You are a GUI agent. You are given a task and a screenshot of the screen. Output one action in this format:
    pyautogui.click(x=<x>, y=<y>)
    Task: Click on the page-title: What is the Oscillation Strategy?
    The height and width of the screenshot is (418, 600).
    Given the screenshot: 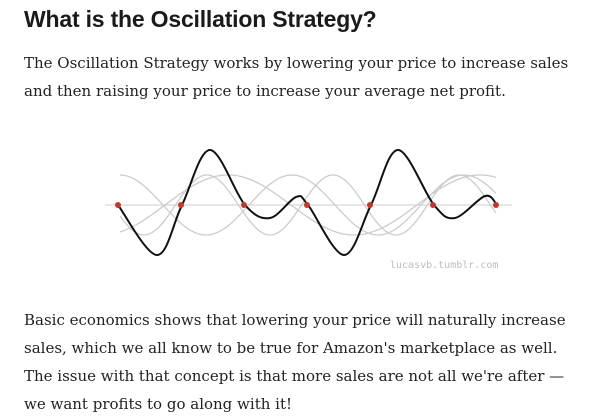 What is the action you would take?
    pyautogui.click(x=200, y=19)
    